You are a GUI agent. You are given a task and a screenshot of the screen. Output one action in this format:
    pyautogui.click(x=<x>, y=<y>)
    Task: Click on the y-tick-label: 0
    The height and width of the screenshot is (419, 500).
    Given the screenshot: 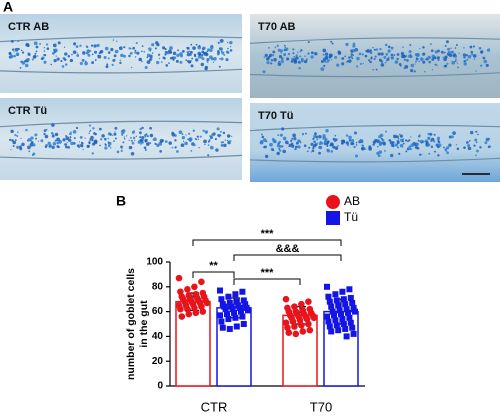 What is the action you would take?
    pyautogui.click(x=160, y=386)
    